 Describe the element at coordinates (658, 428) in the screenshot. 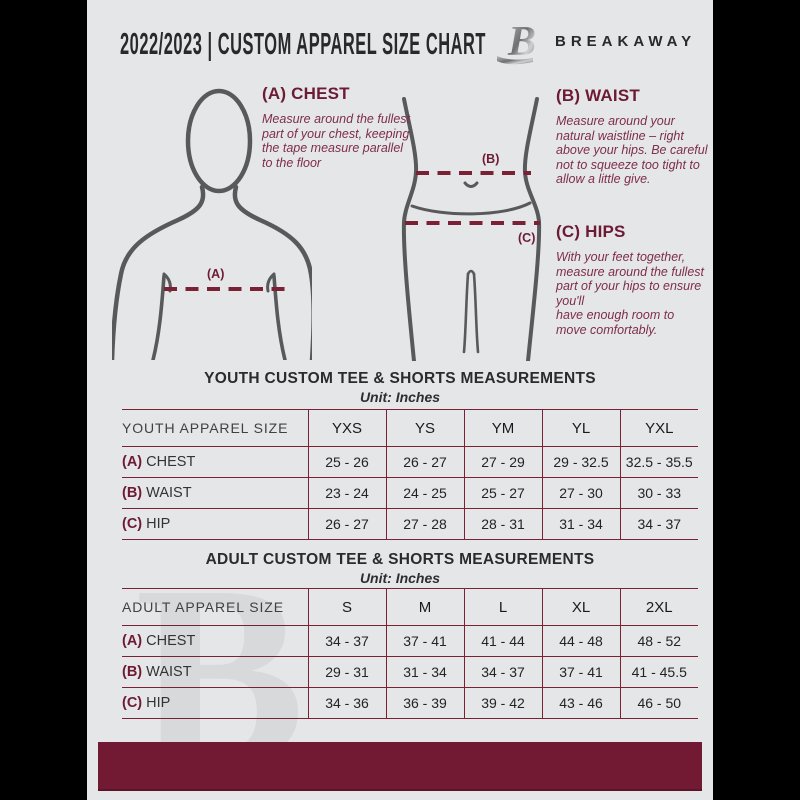

I see `size-col-header: YXL` at that location.